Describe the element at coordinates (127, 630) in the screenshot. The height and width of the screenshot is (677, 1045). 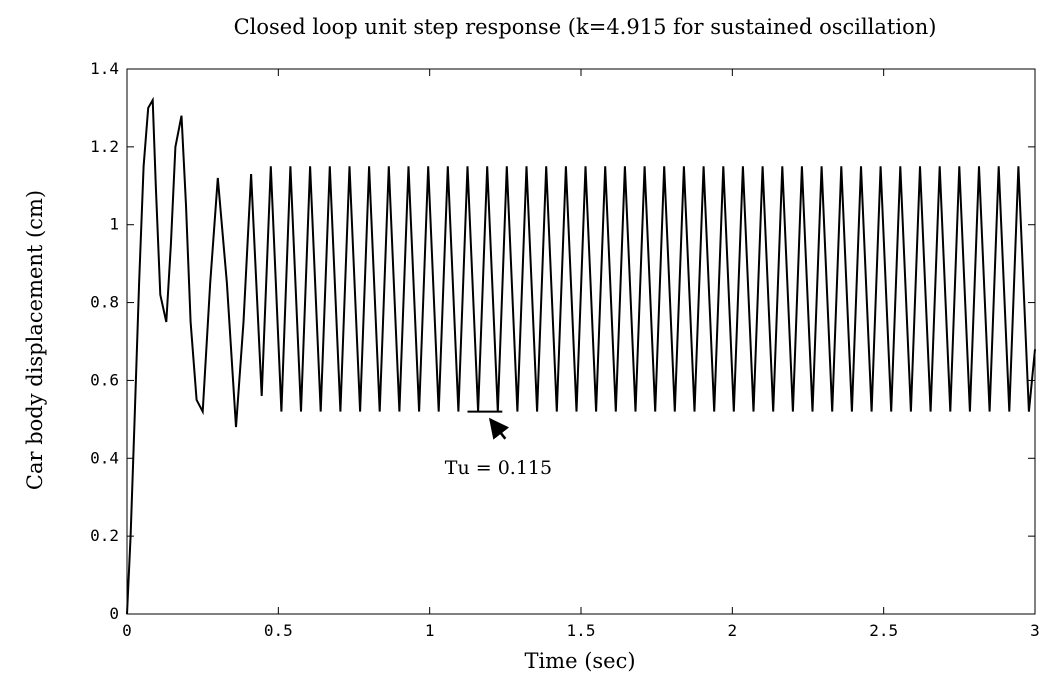
I see `x-tick-label: 0` at that location.